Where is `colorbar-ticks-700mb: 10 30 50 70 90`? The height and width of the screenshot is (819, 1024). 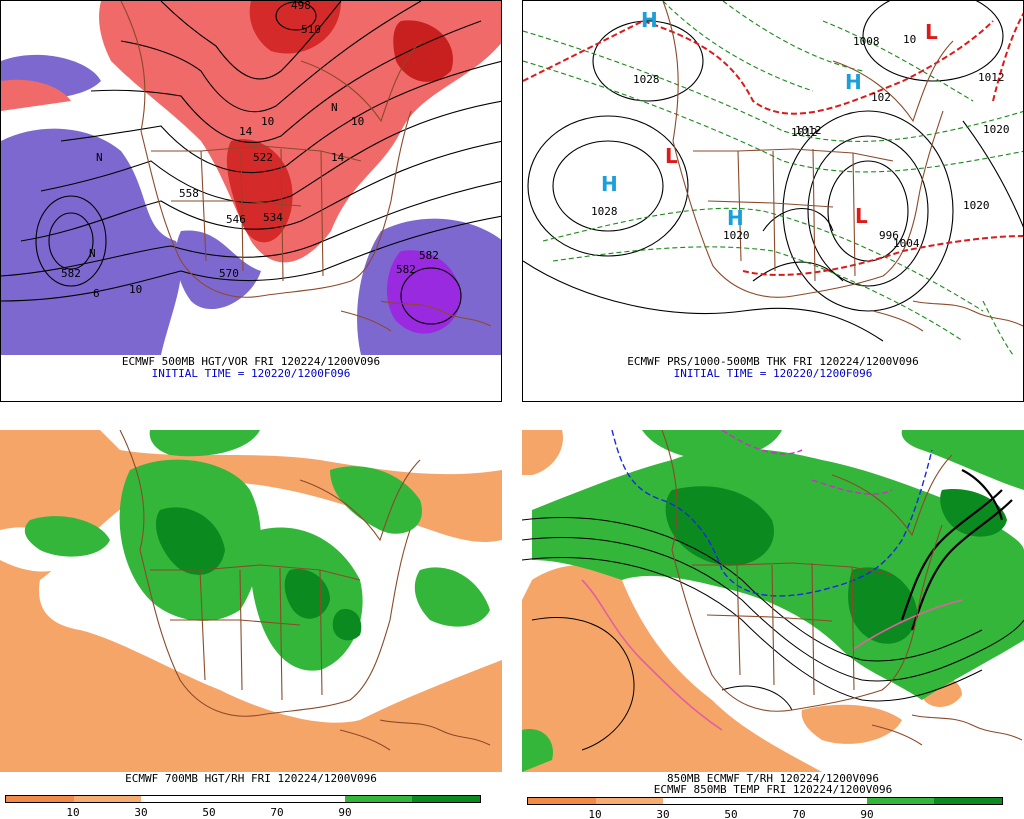
colorbar-ticks-700mb: 10 30 50 70 90 is located at coordinates (243, 812).